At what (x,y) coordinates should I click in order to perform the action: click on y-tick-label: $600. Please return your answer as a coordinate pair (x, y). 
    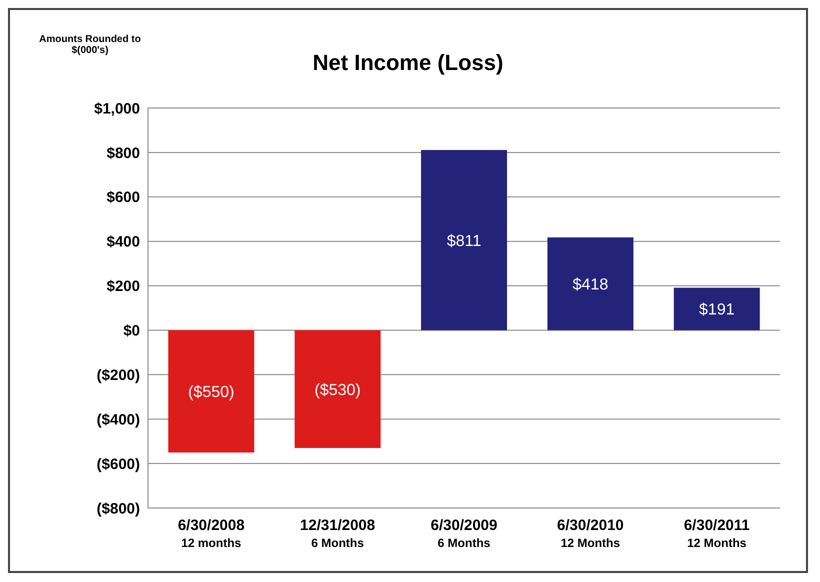
    Looking at the image, I should click on (123, 197).